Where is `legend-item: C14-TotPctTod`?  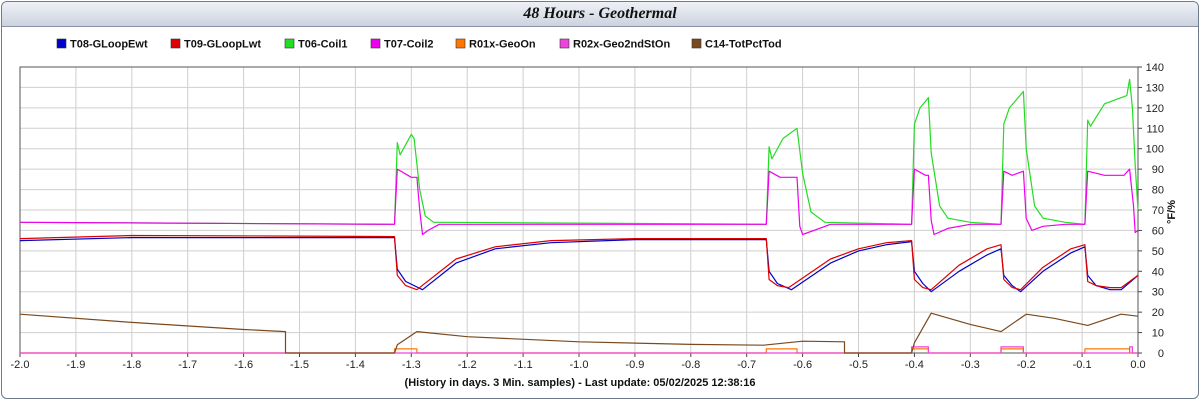
legend-item: C14-TotPctTod is located at coordinates (736, 44).